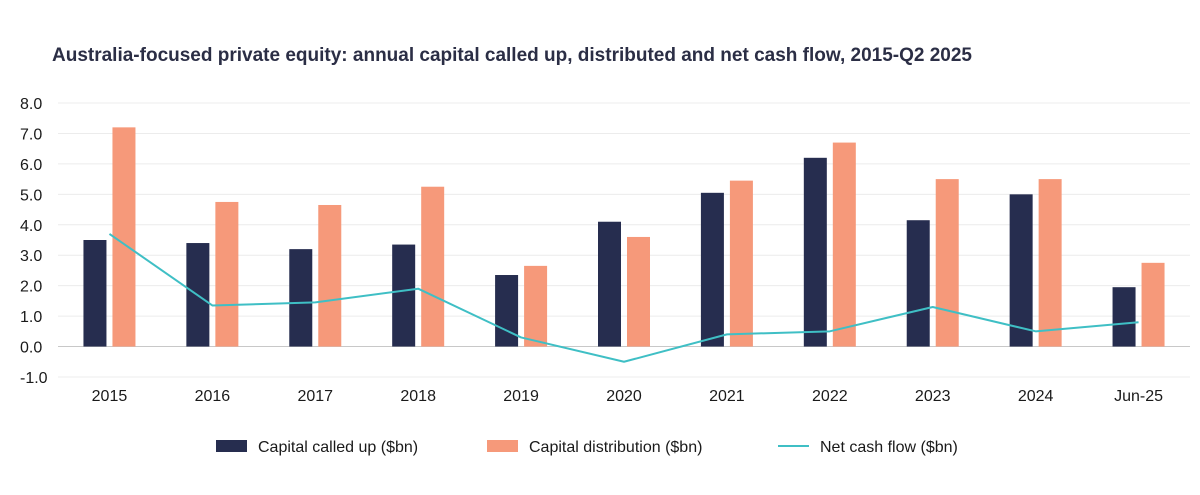  I want to click on bar-capital-called-up-2023, so click(918, 283).